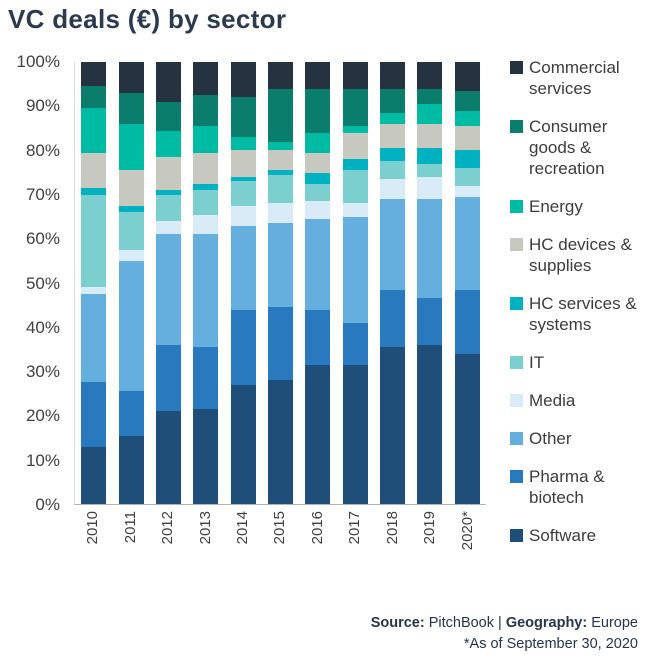 Image resolution: width=648 pixels, height=661 pixels. Describe the element at coordinates (578, 487) in the screenshot. I see `legend-item-pharma-biotech: Pharma & biotech` at that location.